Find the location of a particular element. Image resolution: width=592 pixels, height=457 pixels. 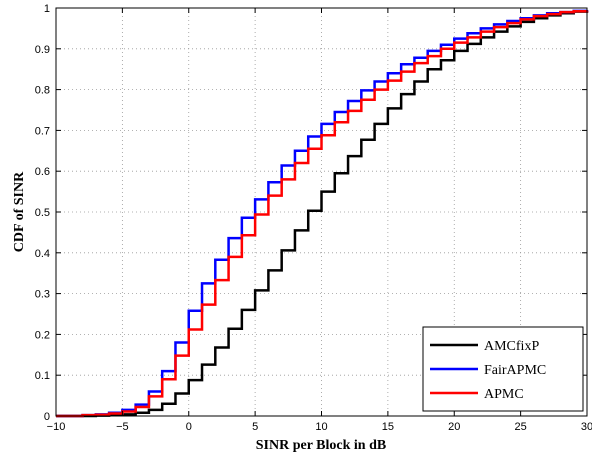

y-axis-title: CDF of SINR is located at coordinates (19, 211).